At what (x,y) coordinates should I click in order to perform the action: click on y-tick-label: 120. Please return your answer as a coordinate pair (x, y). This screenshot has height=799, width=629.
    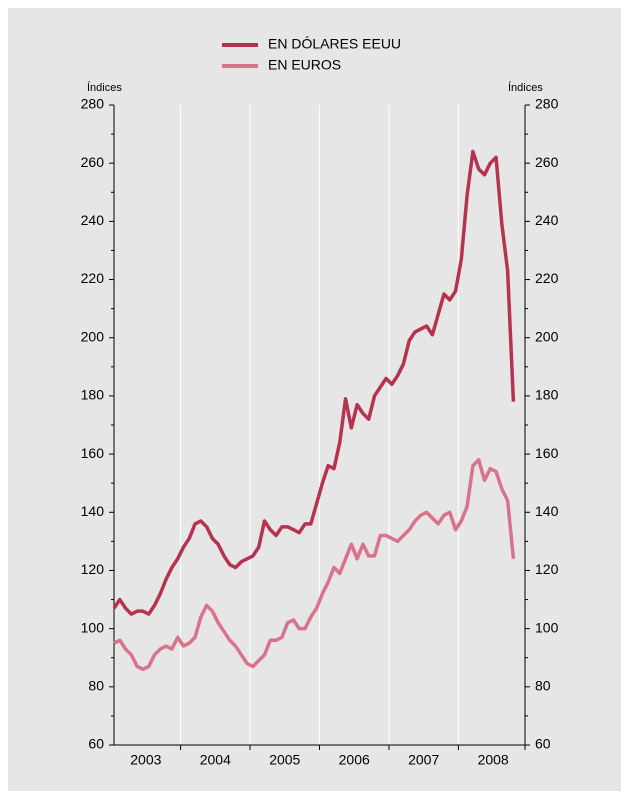
    Looking at the image, I should click on (93, 569).